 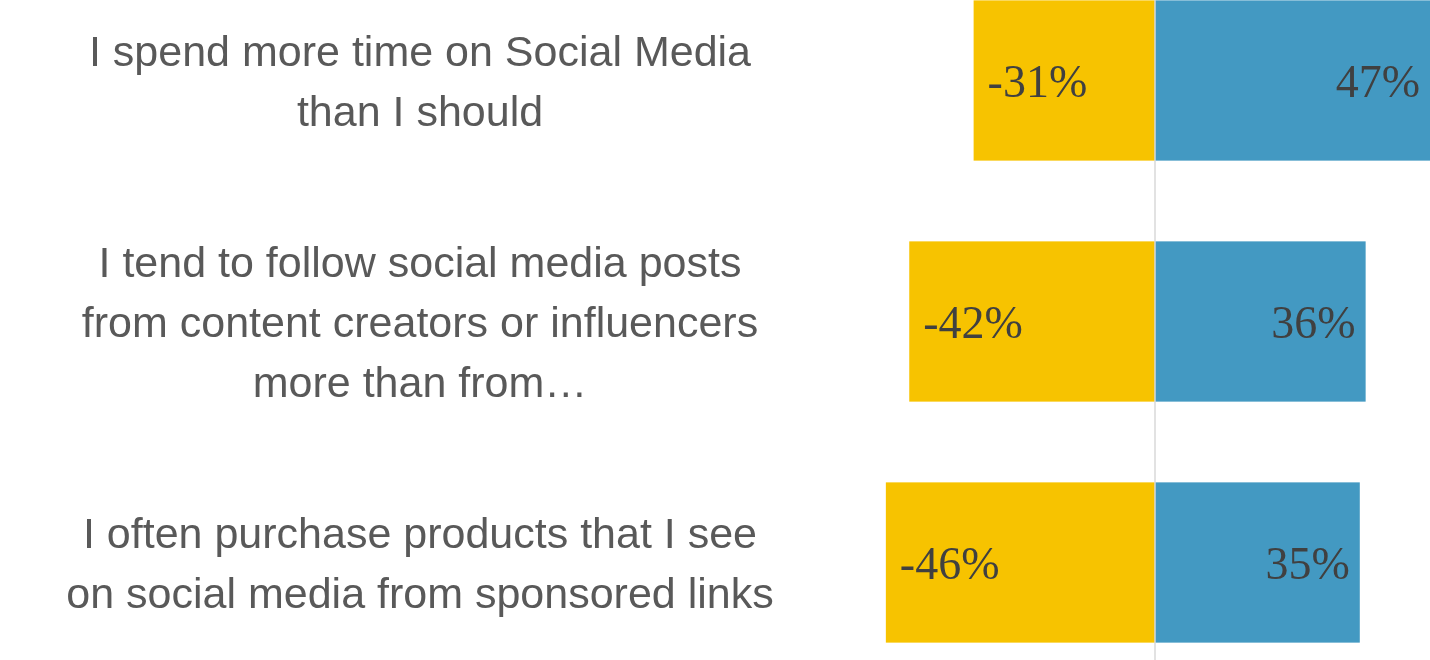 What do you see at coordinates (1377, 81) in the screenshot?
I see `data-label: 47%` at bounding box center [1377, 81].